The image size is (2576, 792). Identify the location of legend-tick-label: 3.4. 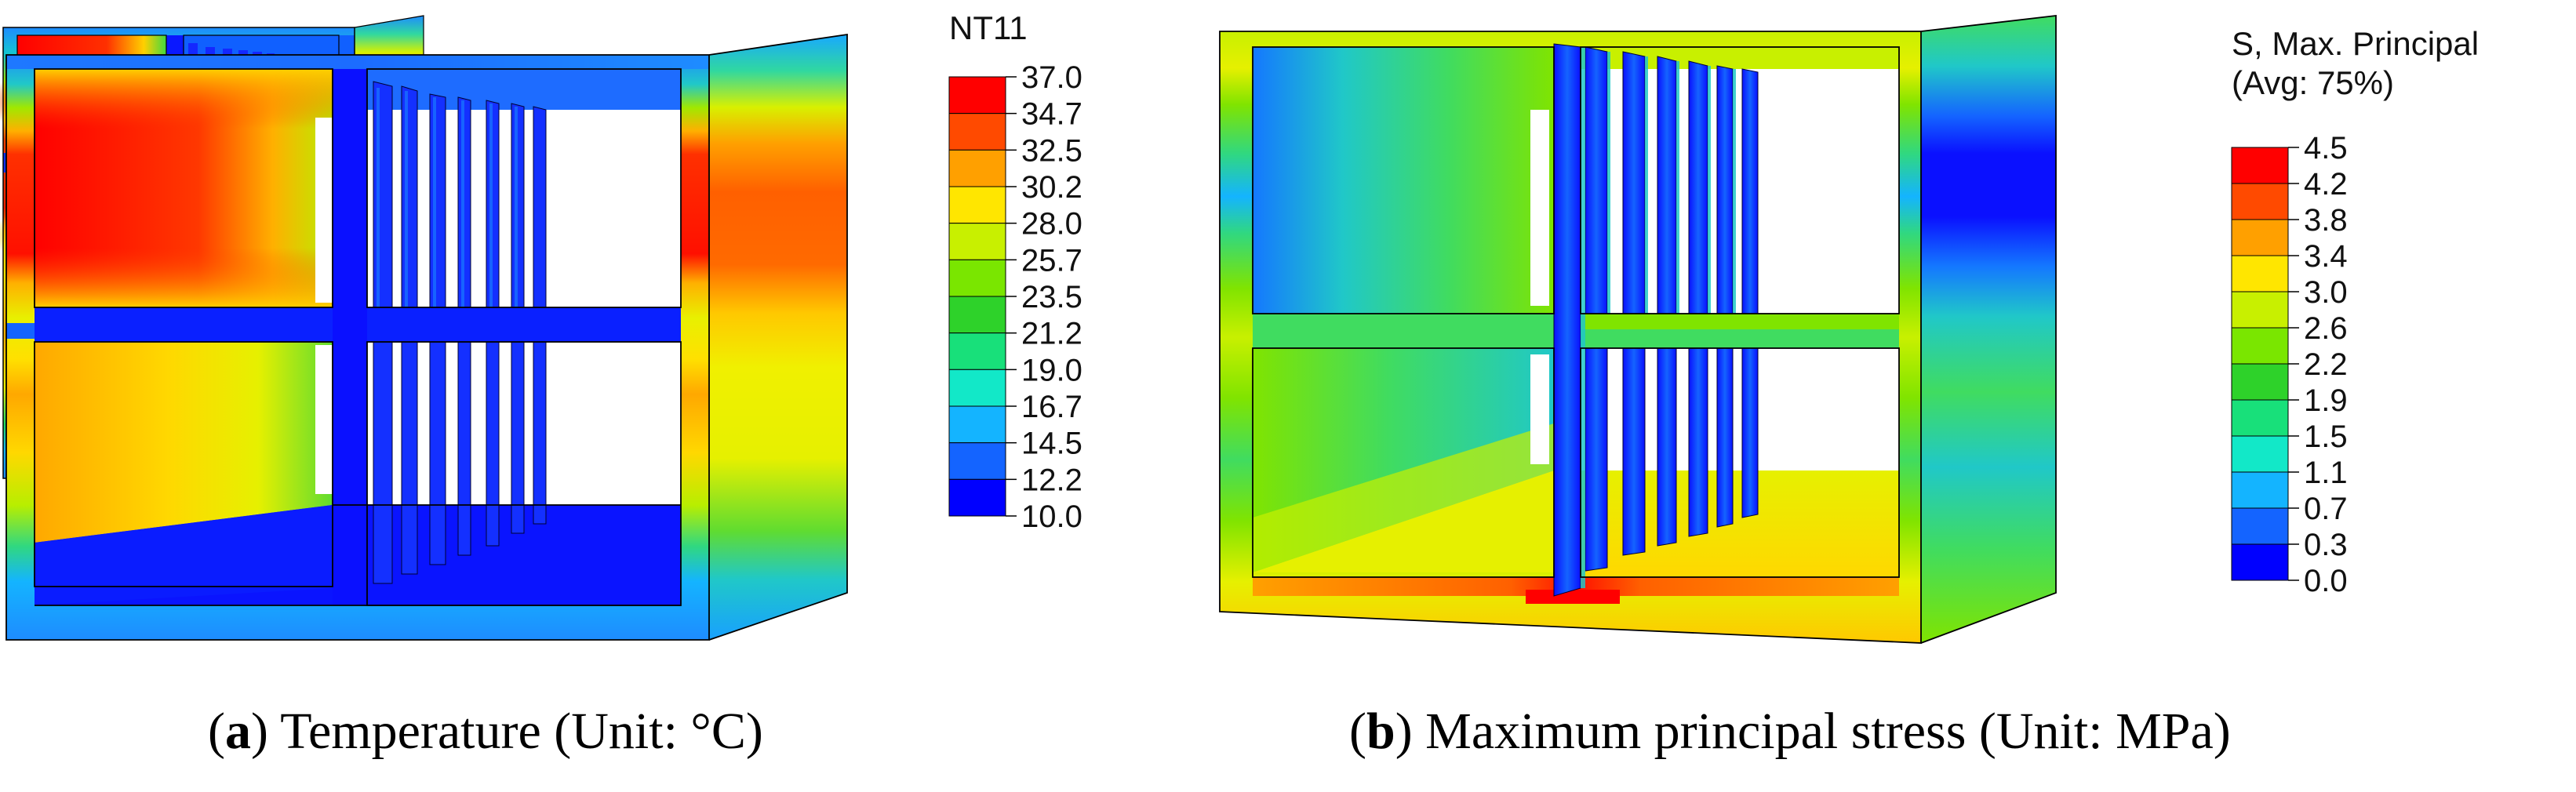
(2326, 256).